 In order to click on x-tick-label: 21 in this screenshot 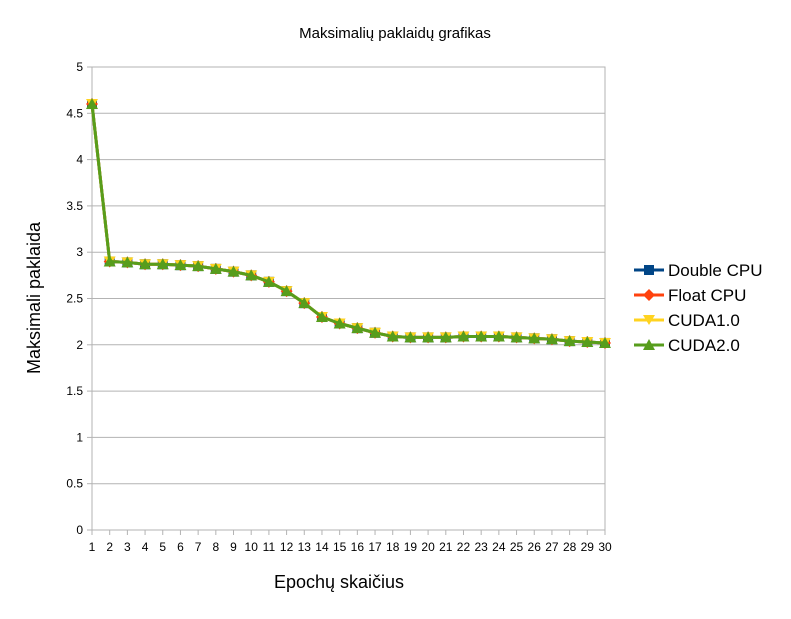, I will do `click(446, 547)`.